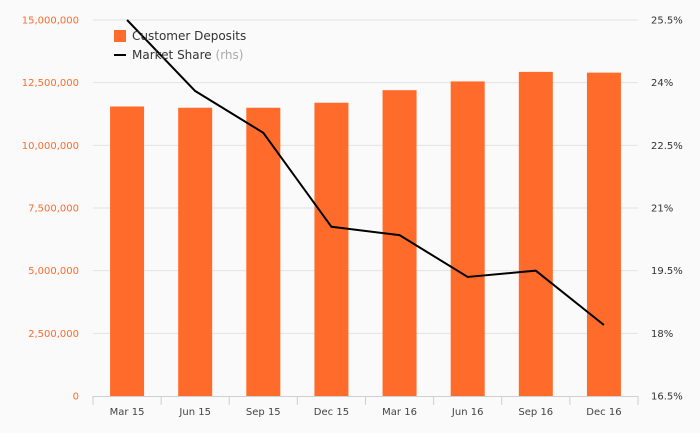 The image size is (700, 433). I want to click on x-tick-label: Mar 16, so click(399, 412).